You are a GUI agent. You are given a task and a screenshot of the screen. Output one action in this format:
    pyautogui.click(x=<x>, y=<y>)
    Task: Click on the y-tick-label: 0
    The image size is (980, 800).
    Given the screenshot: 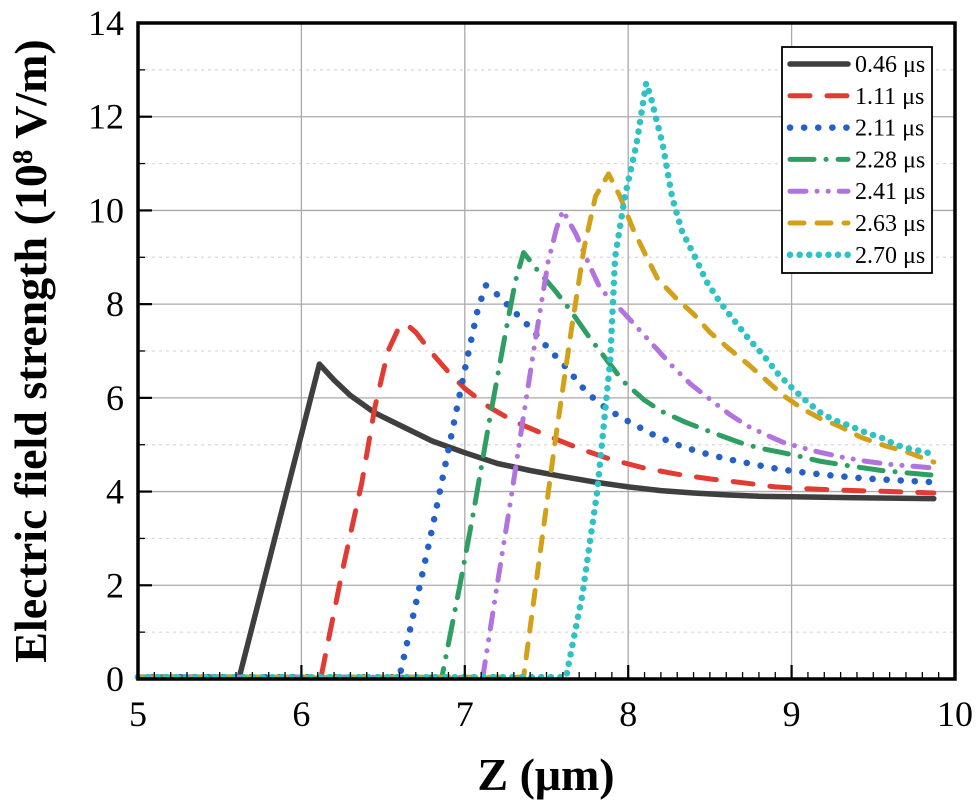 What is the action you would take?
    pyautogui.click(x=115, y=679)
    